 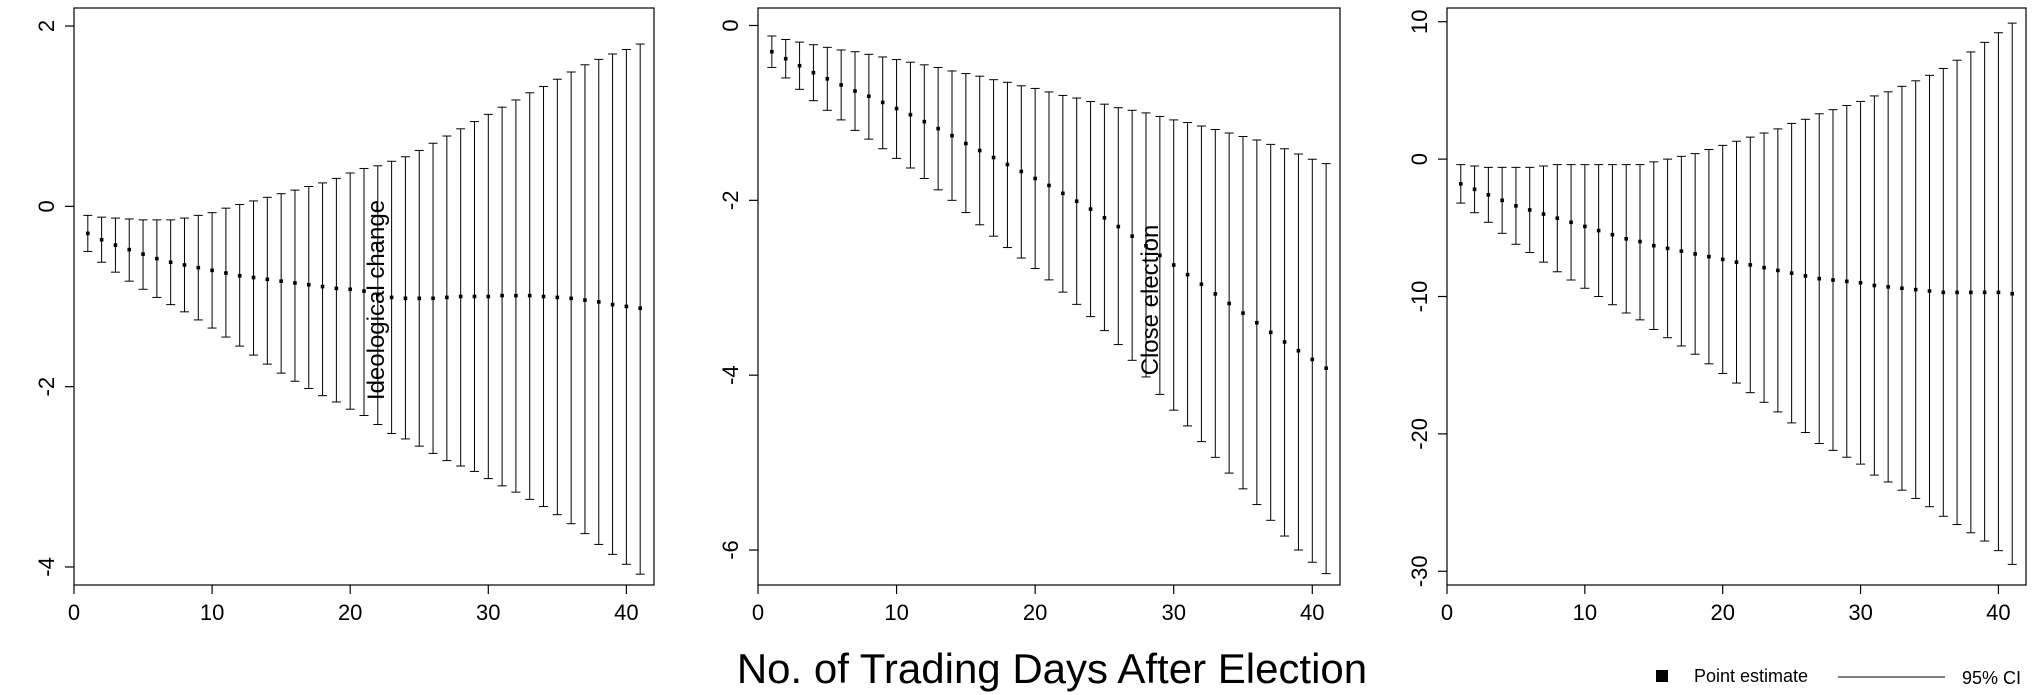 I want to click on legend: Point estimate 95% CI, so click(x=1838, y=677).